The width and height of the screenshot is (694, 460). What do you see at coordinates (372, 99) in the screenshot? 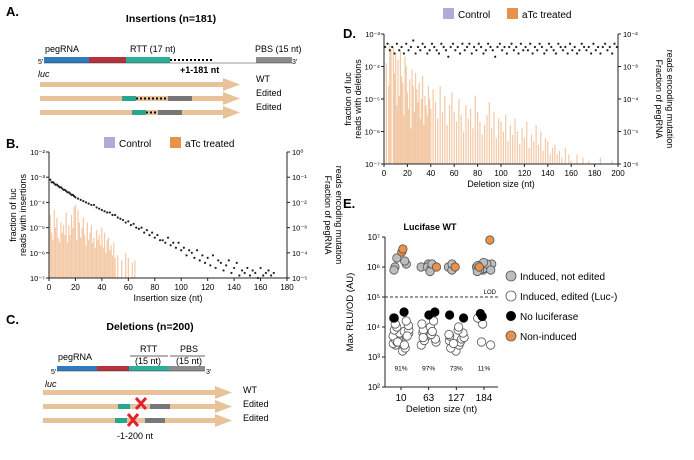
I see `y-tick-label-left: 10⁻⁵` at bounding box center [372, 99].